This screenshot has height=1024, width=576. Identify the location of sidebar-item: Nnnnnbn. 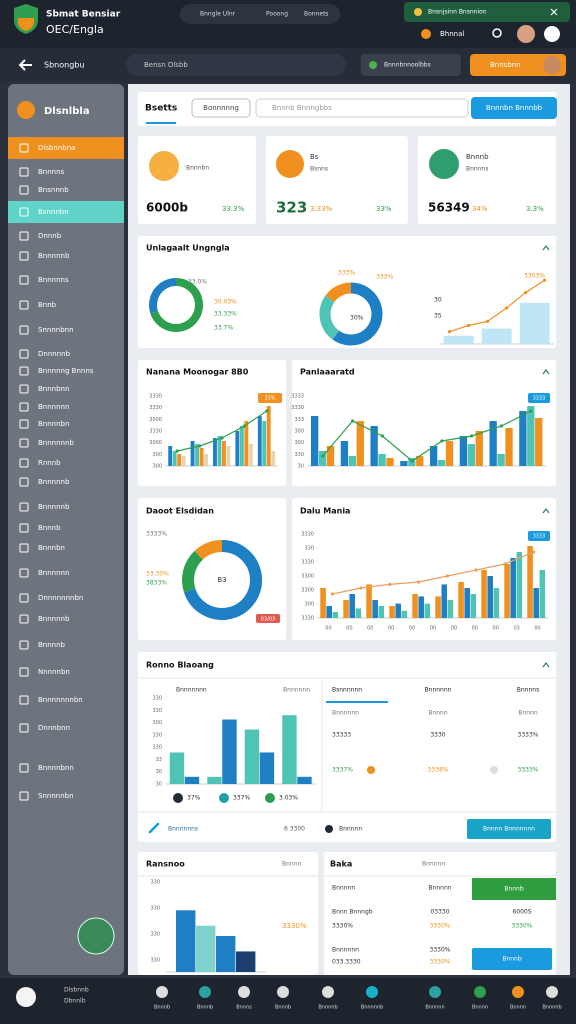
(54, 672).